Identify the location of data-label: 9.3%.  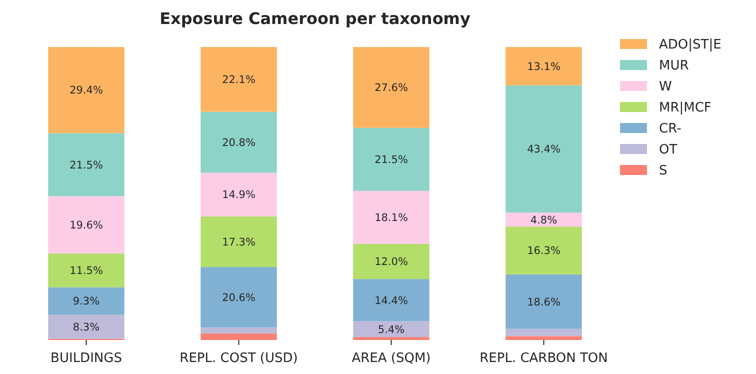
(86, 302).